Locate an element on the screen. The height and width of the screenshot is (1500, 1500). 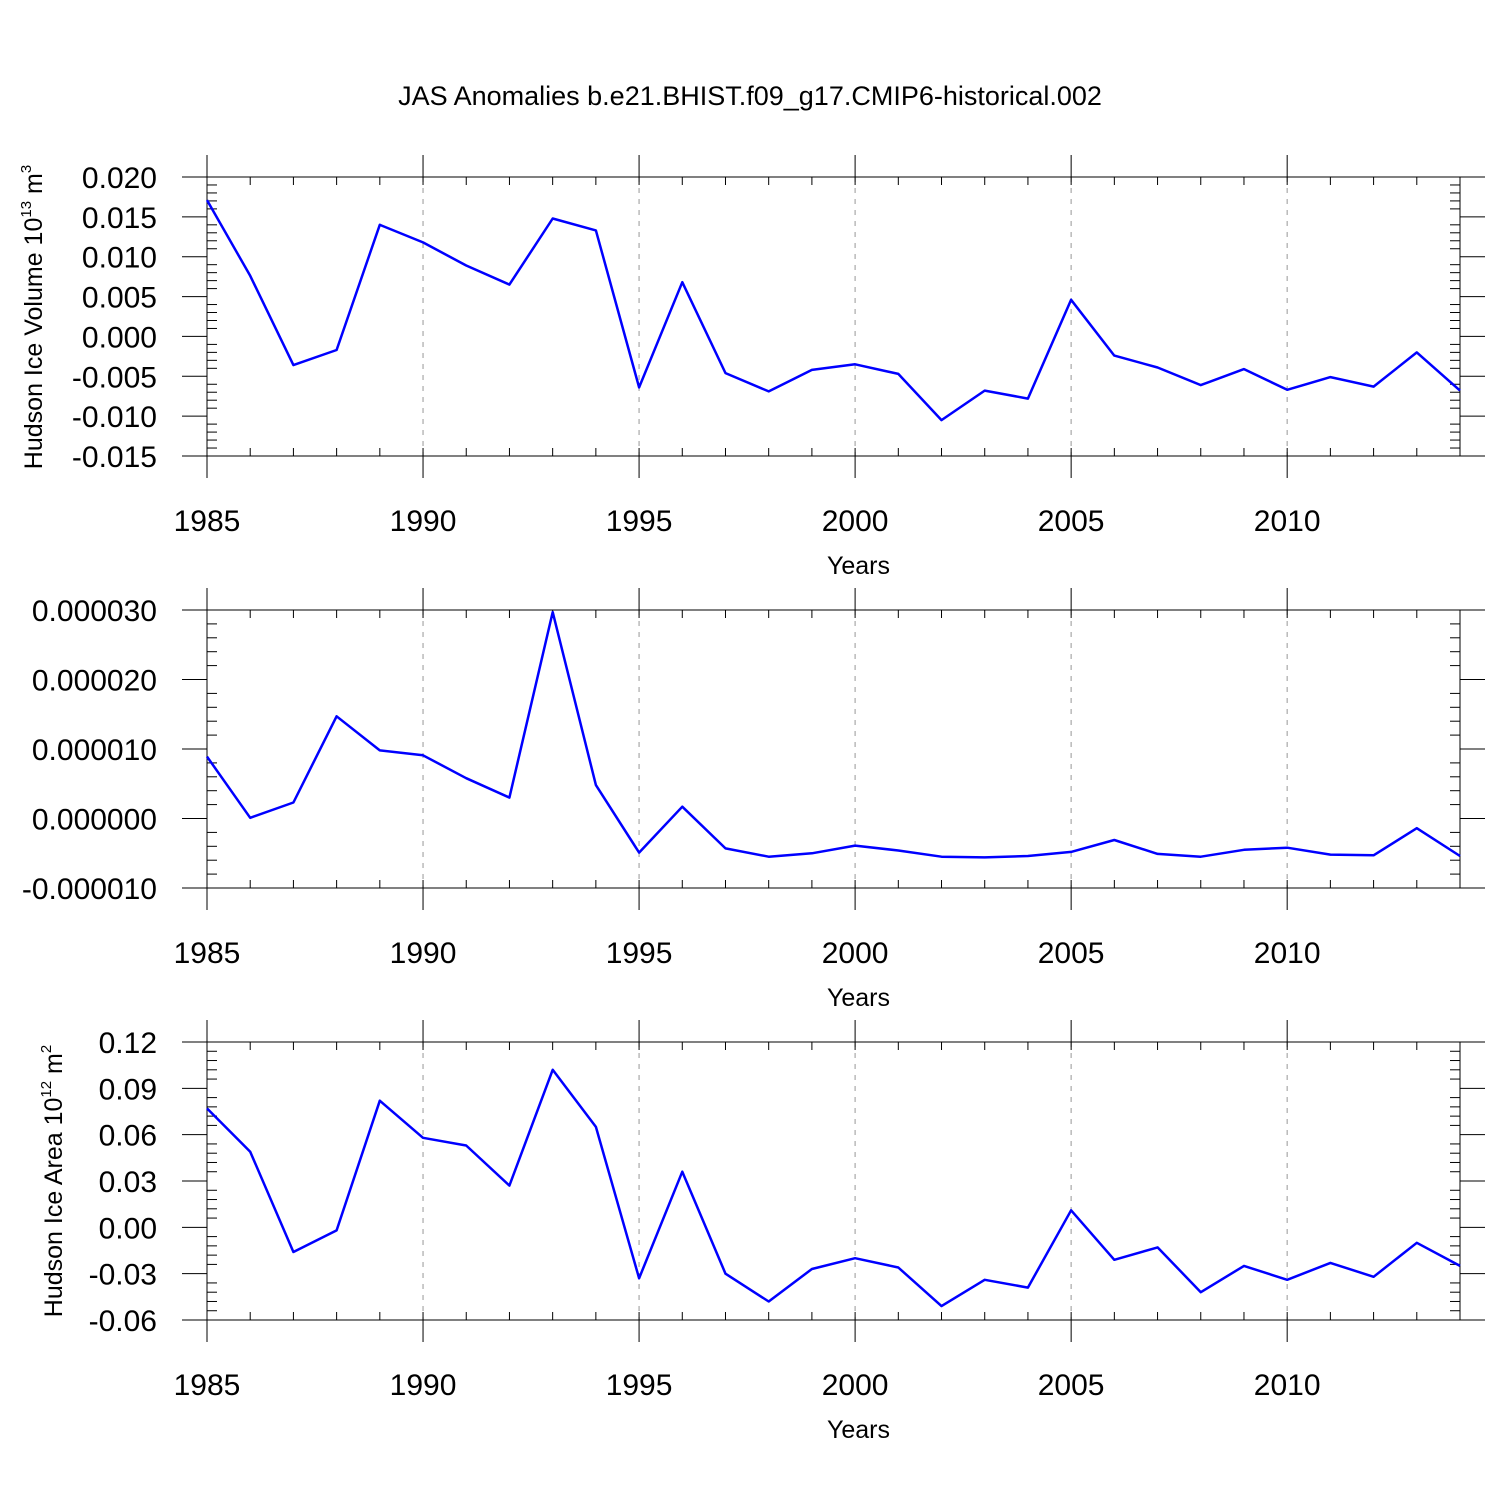
y-tick-label-0.06: 0.06 is located at coordinates (128, 1136).